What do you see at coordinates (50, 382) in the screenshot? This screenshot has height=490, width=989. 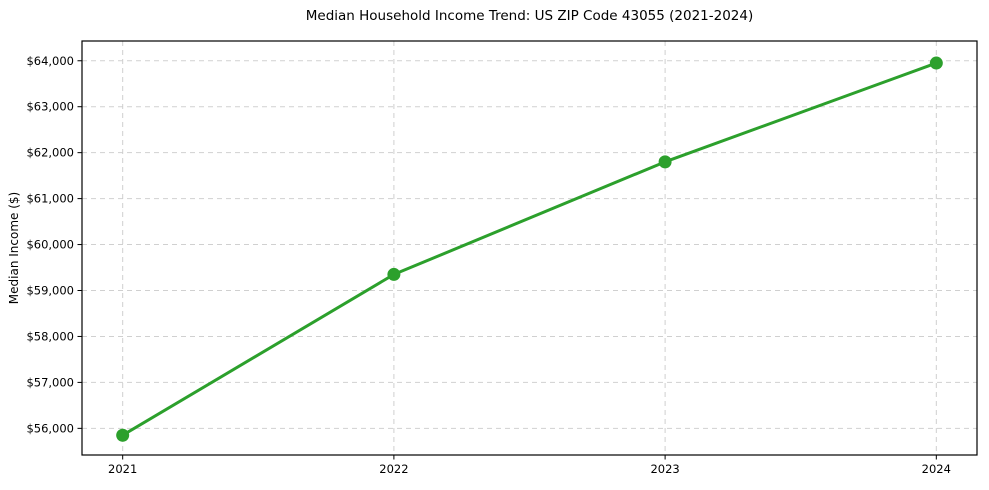 I see `y-tick-label: $57,000` at bounding box center [50, 382].